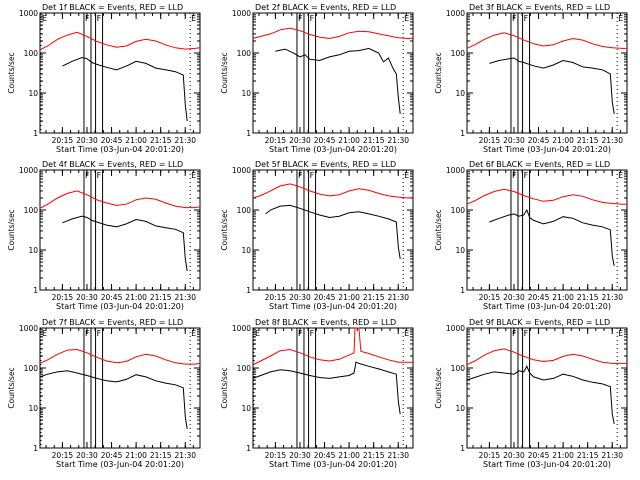 The height and width of the screenshot is (480, 640). I want to click on panel-title: Det 7f BLACK = Events, RED = LLD, so click(112, 322).